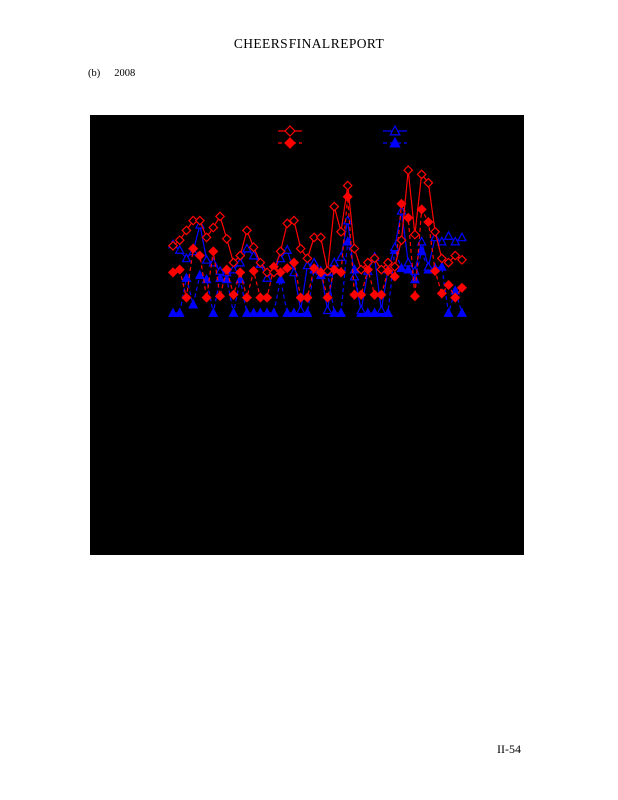 This screenshot has width=618, height=800. What do you see at coordinates (309, 43) in the screenshot?
I see `report-title: CHEERS FINAL REPORT` at bounding box center [309, 43].